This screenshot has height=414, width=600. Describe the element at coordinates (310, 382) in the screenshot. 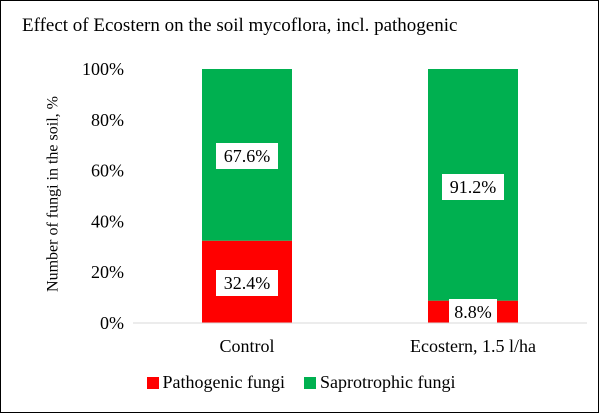

I see `legend-swatch-saprotrophic` at that location.